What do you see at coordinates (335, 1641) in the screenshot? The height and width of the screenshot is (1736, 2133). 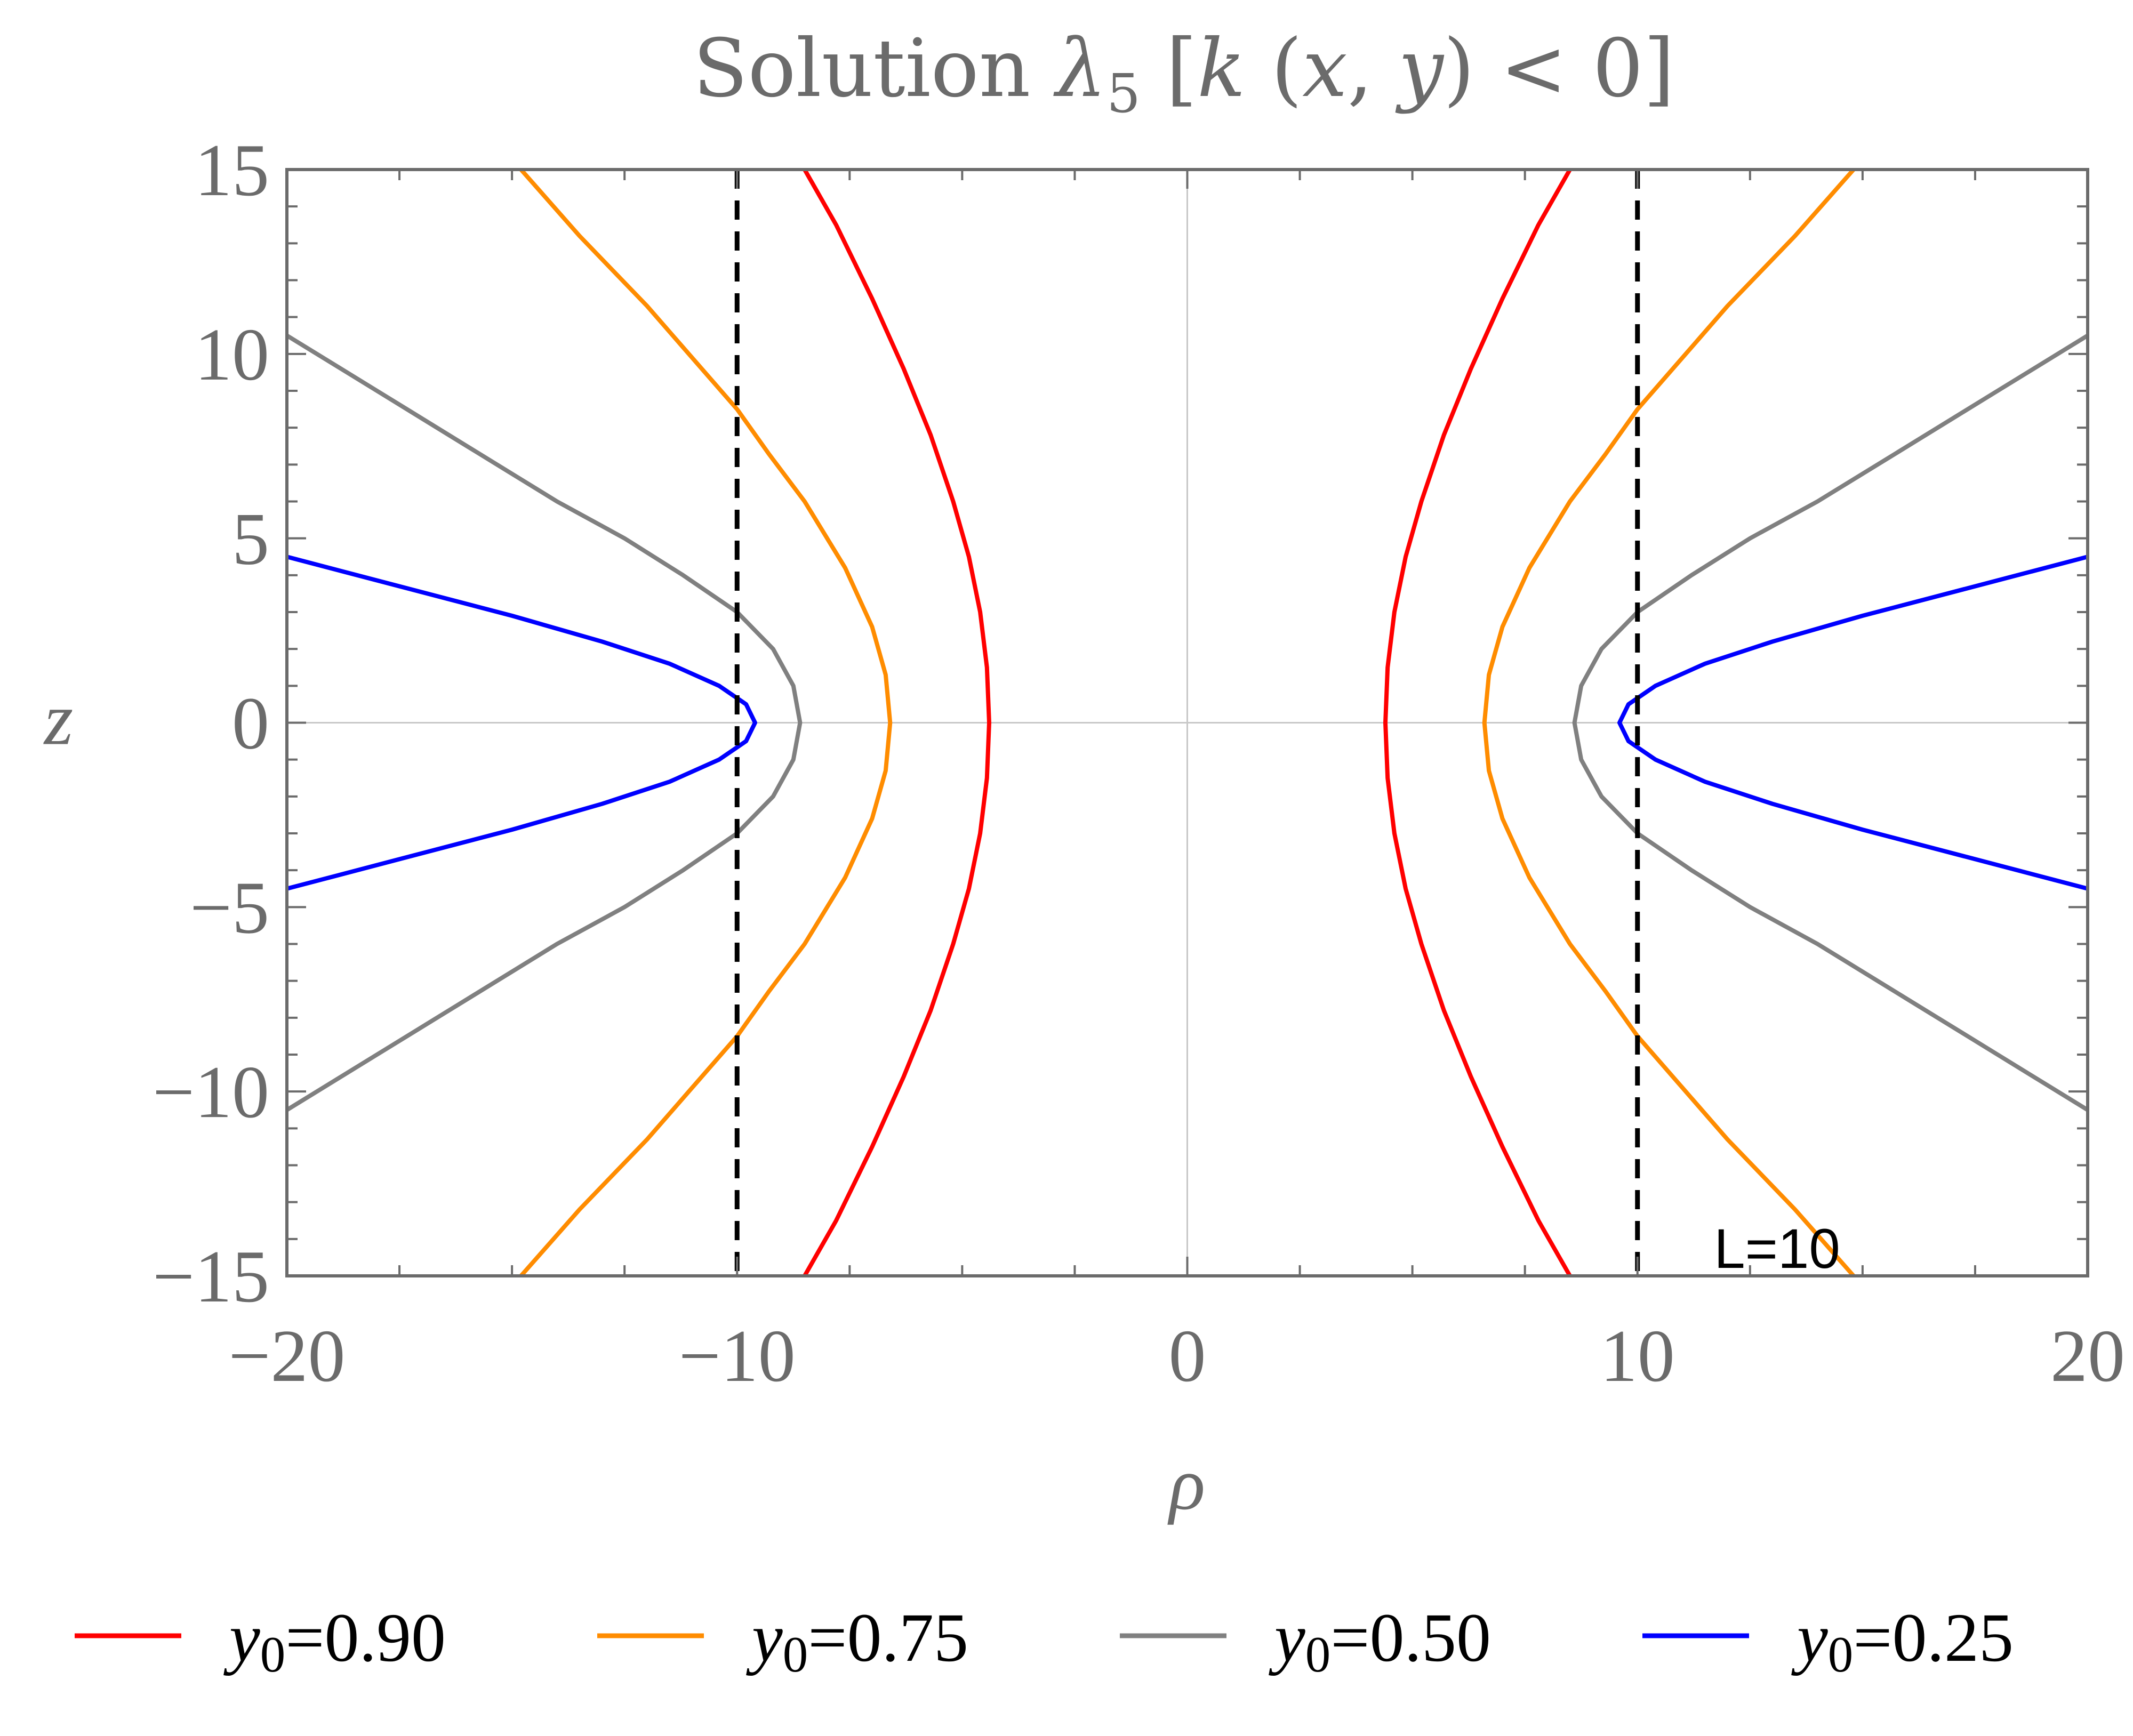 I see `legend-label: y0=0.90` at bounding box center [335, 1641].